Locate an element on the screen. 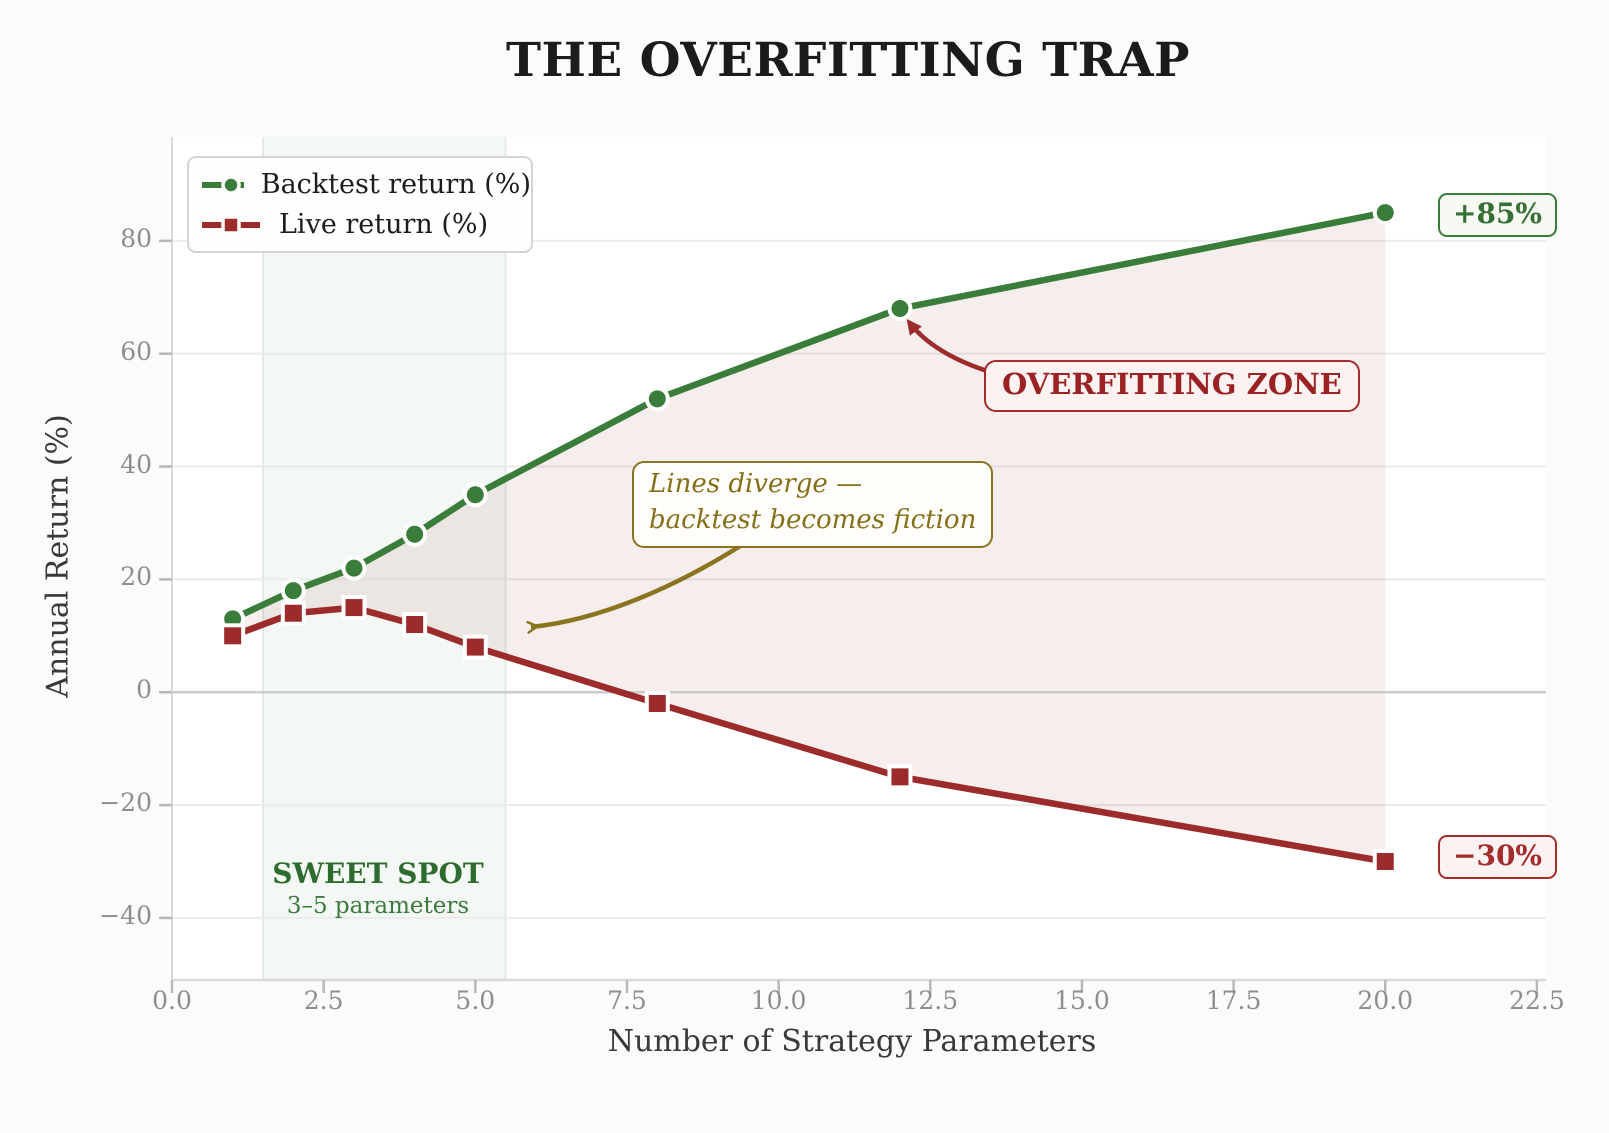 The image size is (1609, 1133). live-end-value-badge: −30% is located at coordinates (1498, 857).